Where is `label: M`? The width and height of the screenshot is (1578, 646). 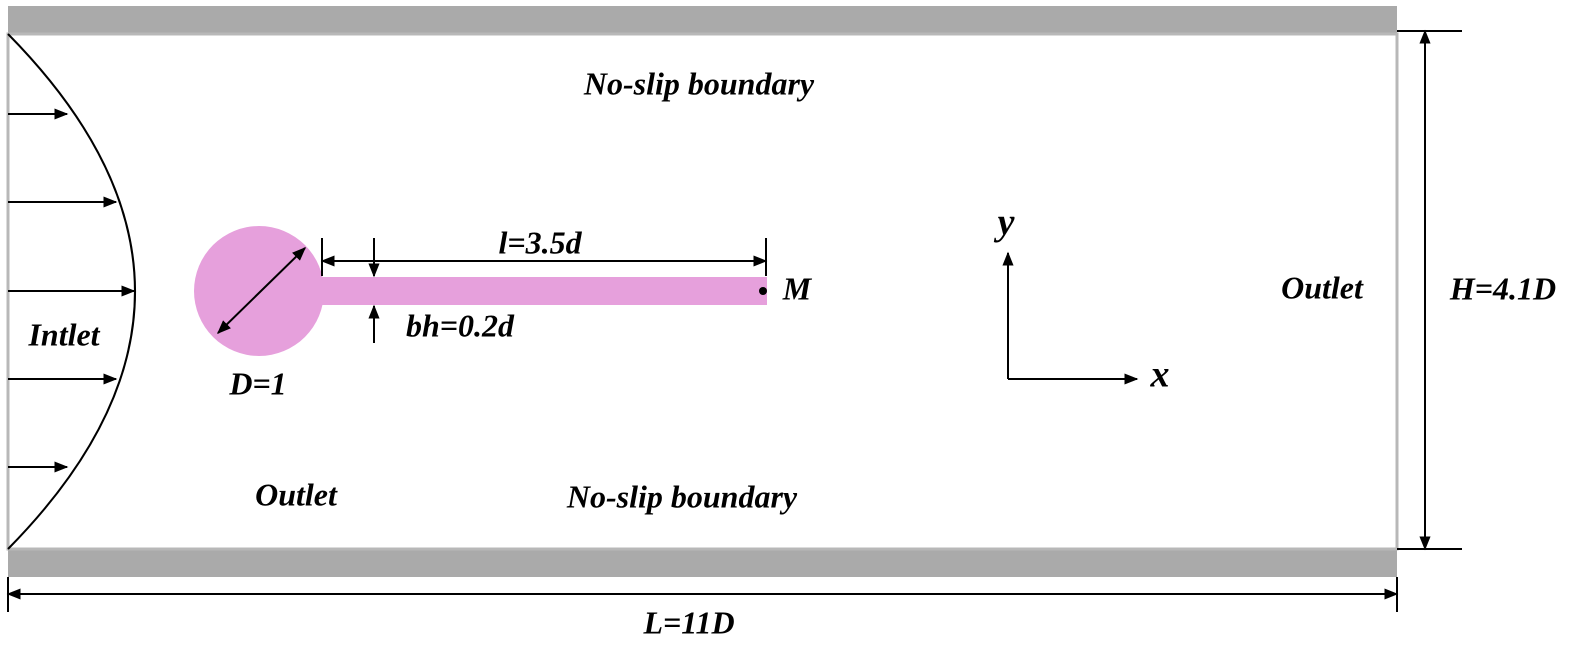 label: M is located at coordinates (797, 288).